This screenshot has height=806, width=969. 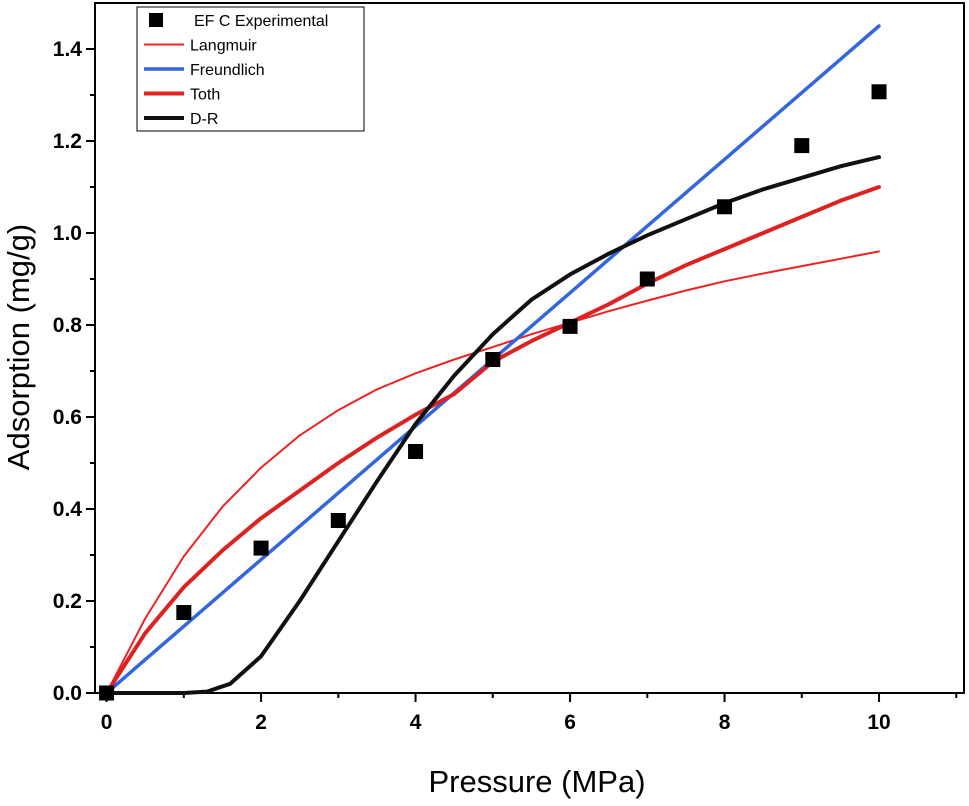 I want to click on x-tick-label: 0, so click(x=107, y=722).